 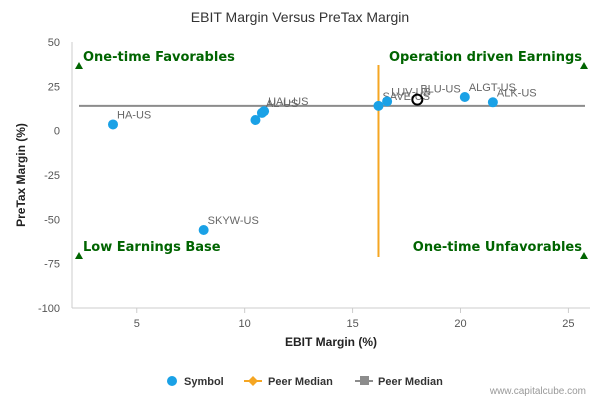 I want to click on y-tick-label: -50, so click(x=52, y=220).